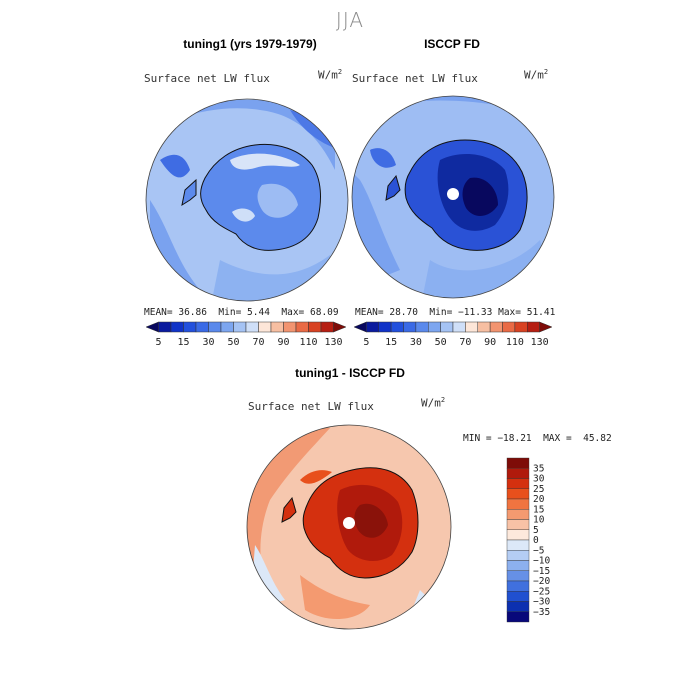 The image size is (700, 700). I want to click on panel3-colorbar-tick-label: −20, so click(541, 581).